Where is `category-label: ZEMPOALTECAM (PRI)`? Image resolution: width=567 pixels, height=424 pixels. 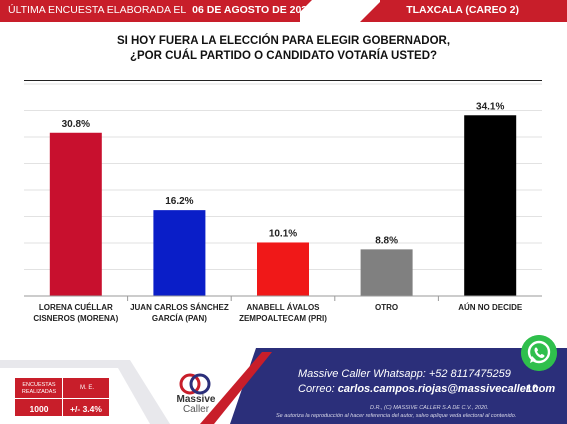
category-label: ZEMPOALTECAM (PRI) is located at coordinates (283, 318).